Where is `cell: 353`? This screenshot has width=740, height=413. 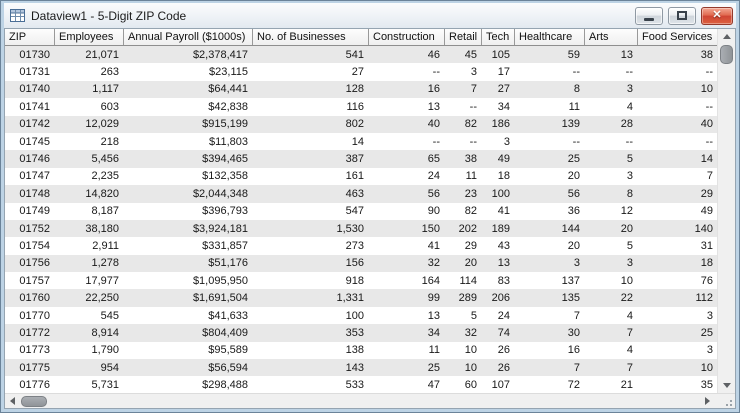 cell: 353 is located at coordinates (354, 332).